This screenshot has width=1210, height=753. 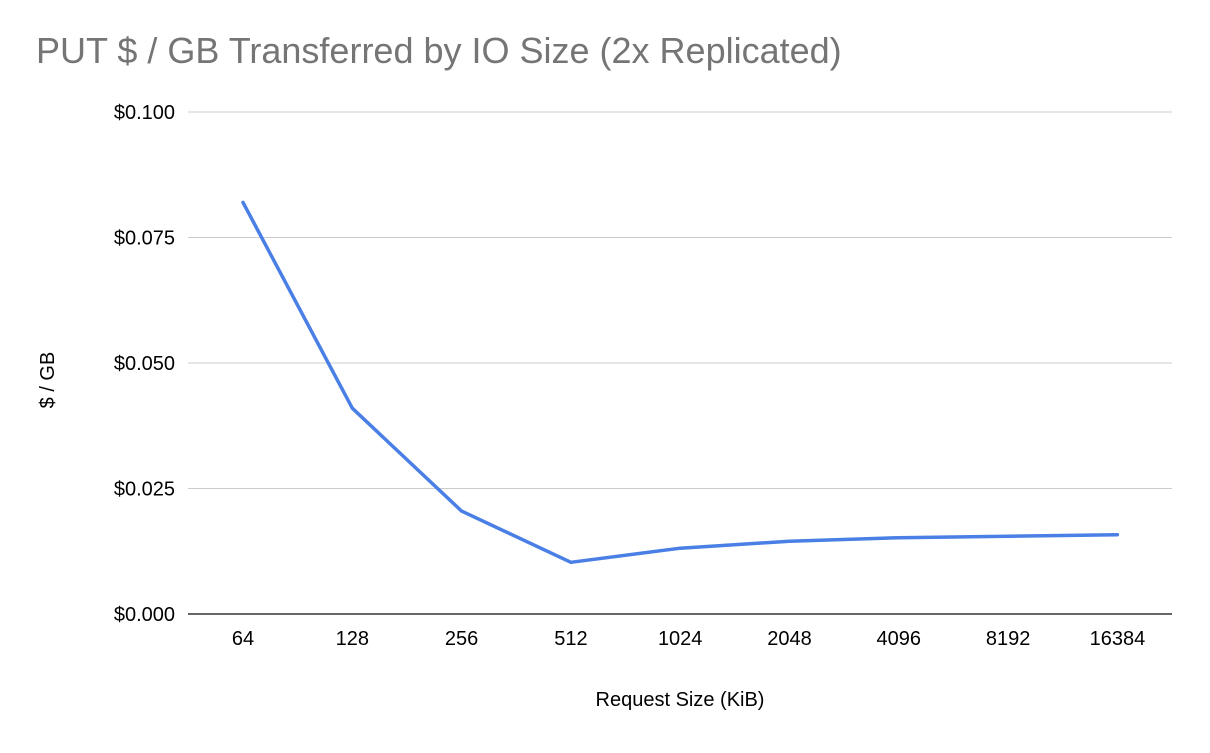 I want to click on x-tick-label: 16384, so click(x=1118, y=639).